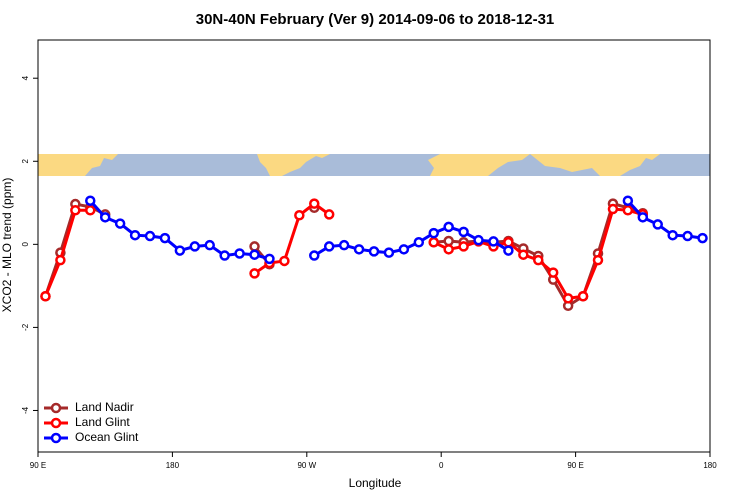 This screenshot has height=500, width=750. What do you see at coordinates (25, 161) in the screenshot?
I see `y-tick-label: 2` at bounding box center [25, 161].